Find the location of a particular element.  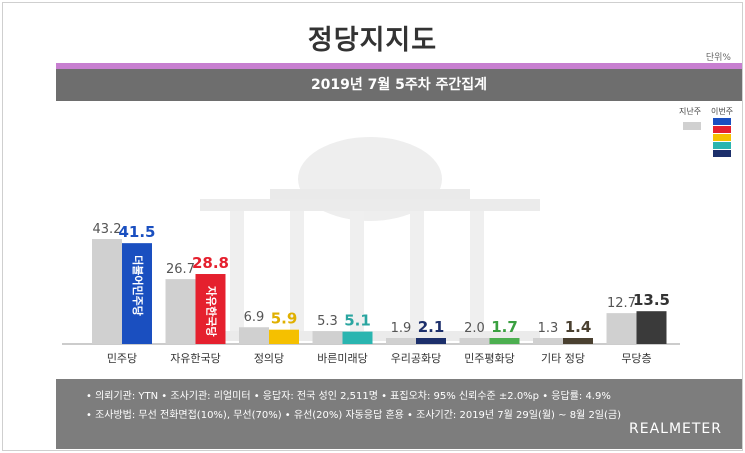

value-label-previous: 12.7 is located at coordinates (621, 303).